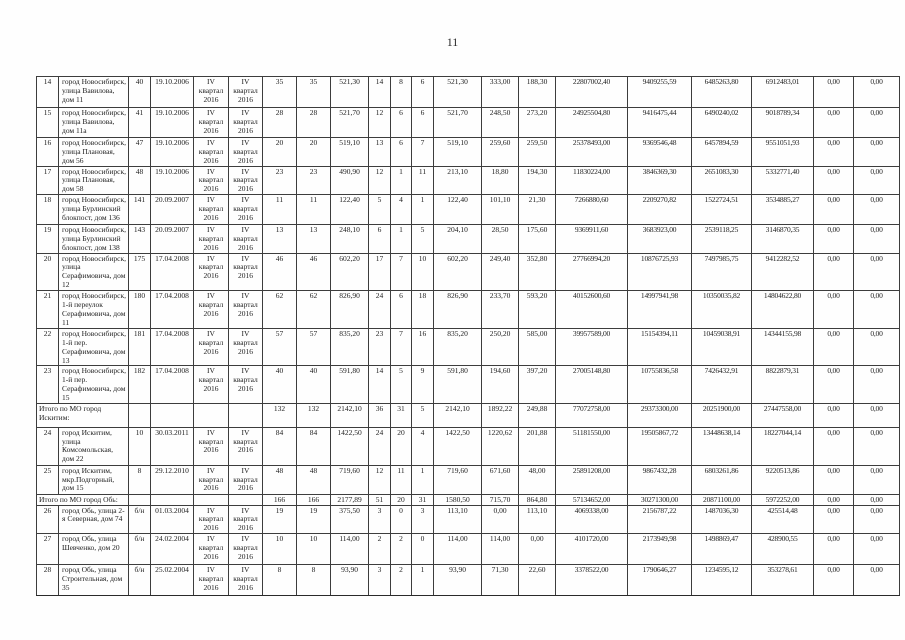  What do you see at coordinates (422, 180) in the screenshot?
I see `value-cell: 11` at bounding box center [422, 180].